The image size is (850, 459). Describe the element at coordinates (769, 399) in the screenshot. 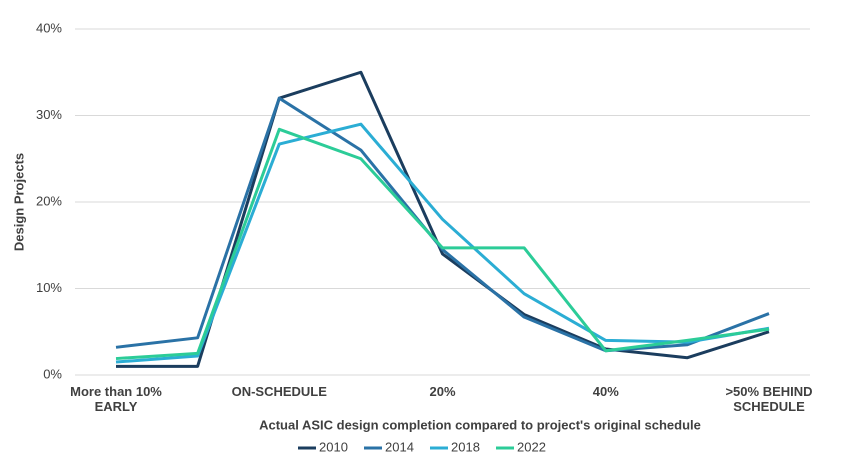

I see `x-tick-label: >50% BEHIND SCHEDULE` at that location.